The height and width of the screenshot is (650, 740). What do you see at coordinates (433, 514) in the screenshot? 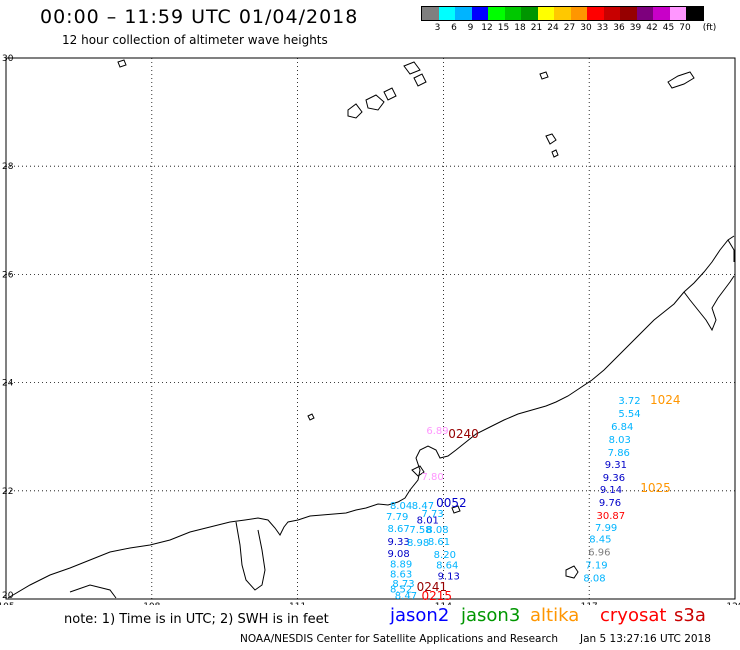
I see `wave-height-value: 7.73` at bounding box center [433, 514].